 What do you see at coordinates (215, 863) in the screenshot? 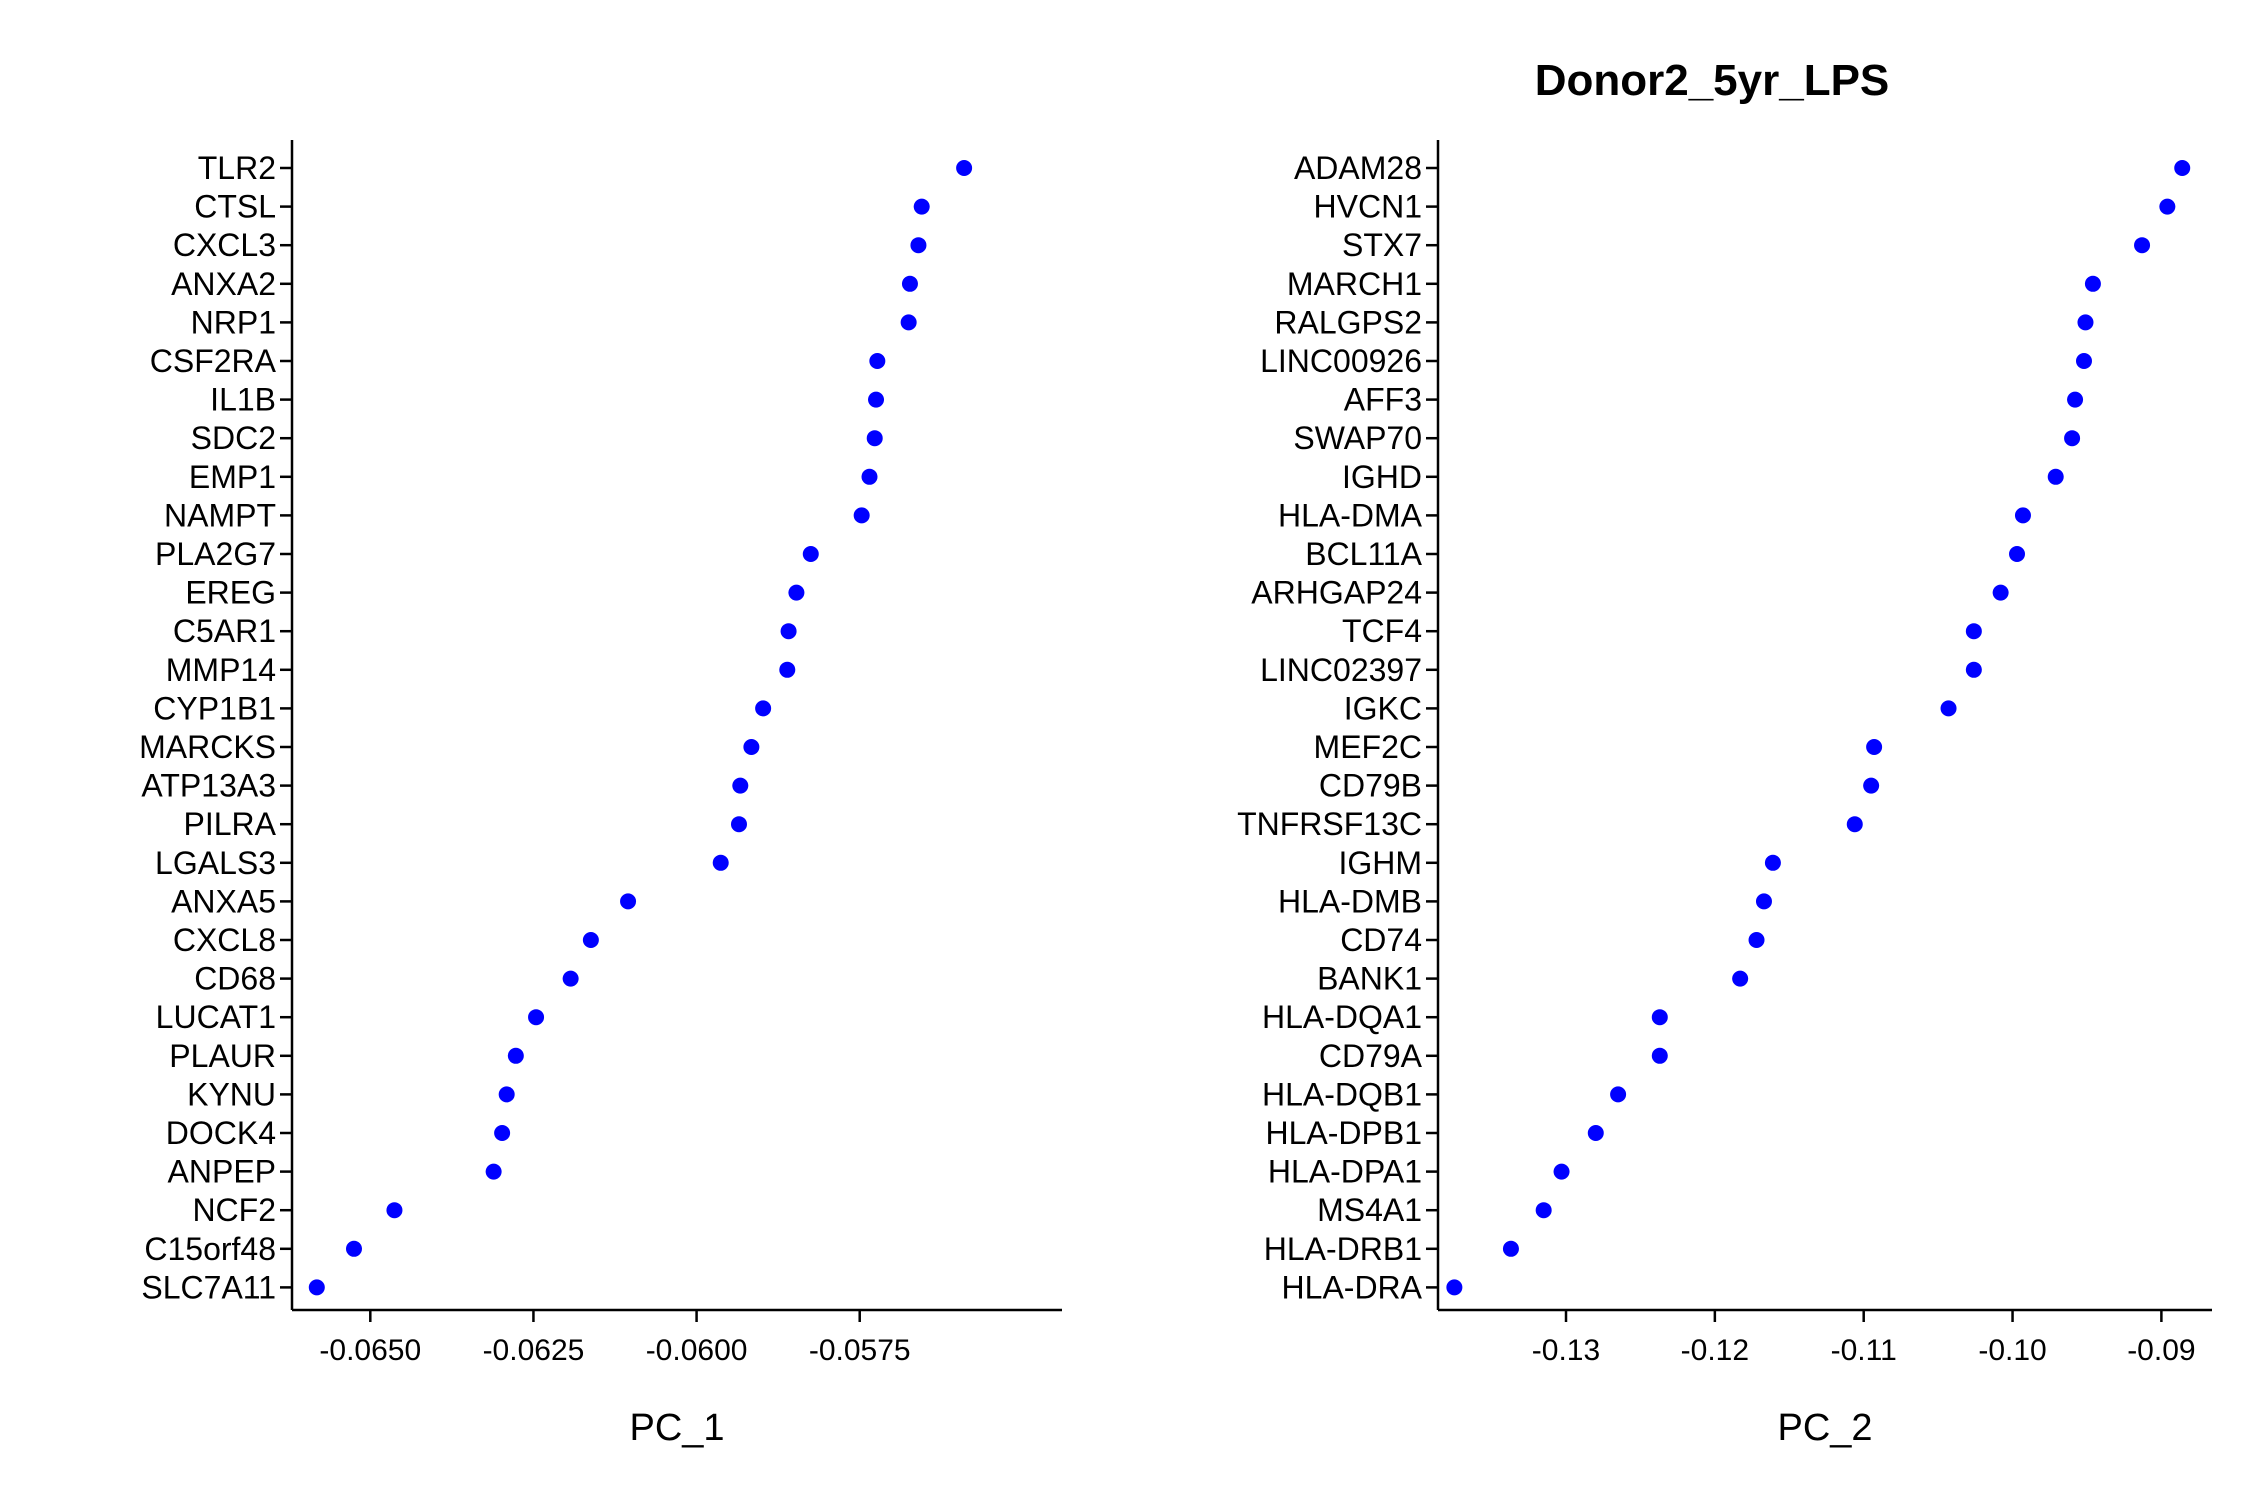
I see `gene-label: LGALS3` at bounding box center [215, 863].